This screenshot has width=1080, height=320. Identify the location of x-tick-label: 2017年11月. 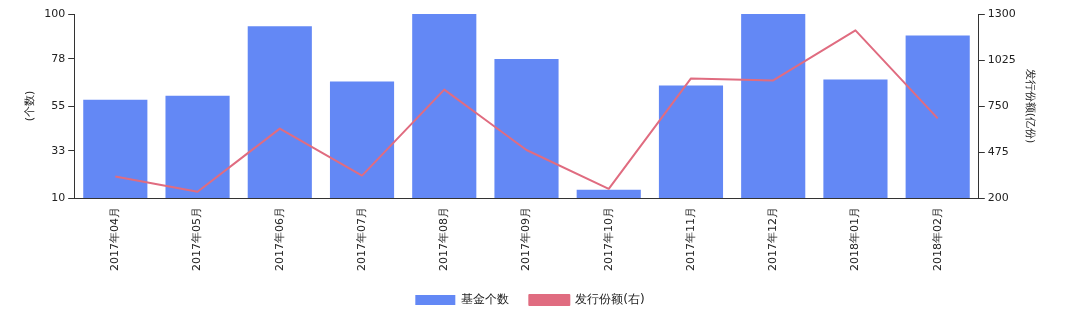
(690, 239).